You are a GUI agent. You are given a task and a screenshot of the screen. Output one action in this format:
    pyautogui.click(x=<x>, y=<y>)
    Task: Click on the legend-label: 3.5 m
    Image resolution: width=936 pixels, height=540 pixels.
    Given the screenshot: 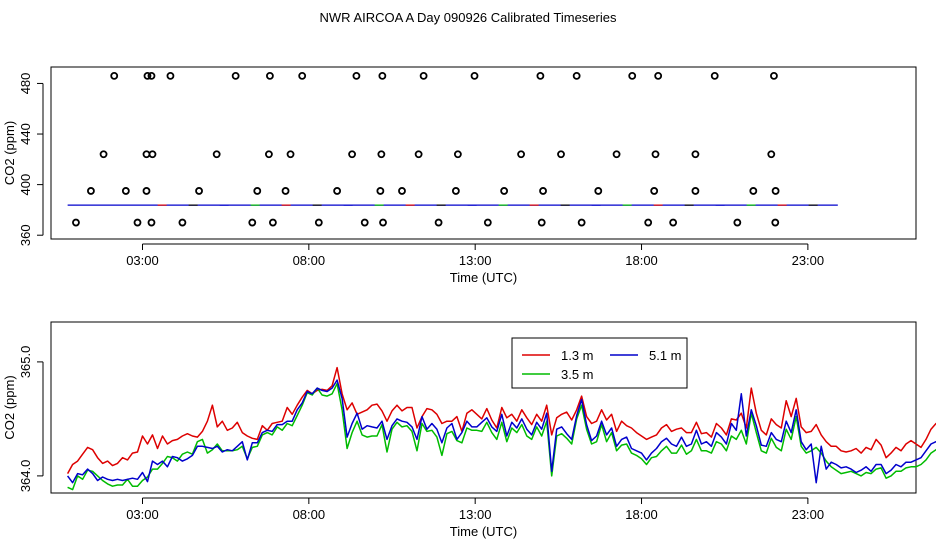 What is the action you would take?
    pyautogui.click(x=577, y=374)
    